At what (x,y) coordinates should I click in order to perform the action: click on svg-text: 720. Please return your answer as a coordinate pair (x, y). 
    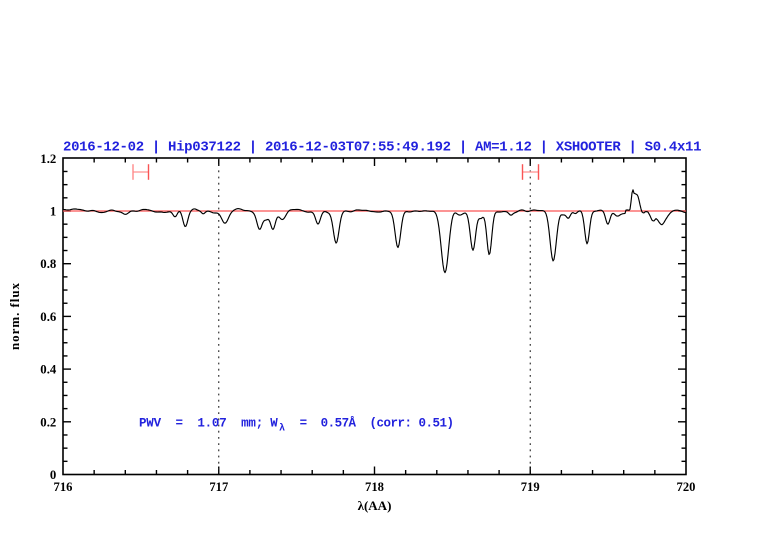
    Looking at the image, I should click on (686, 487).